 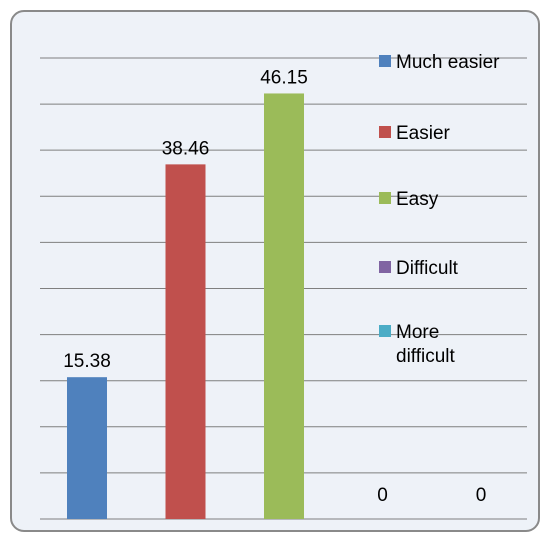 What do you see at coordinates (417, 332) in the screenshot?
I see `legend-label: More` at bounding box center [417, 332].